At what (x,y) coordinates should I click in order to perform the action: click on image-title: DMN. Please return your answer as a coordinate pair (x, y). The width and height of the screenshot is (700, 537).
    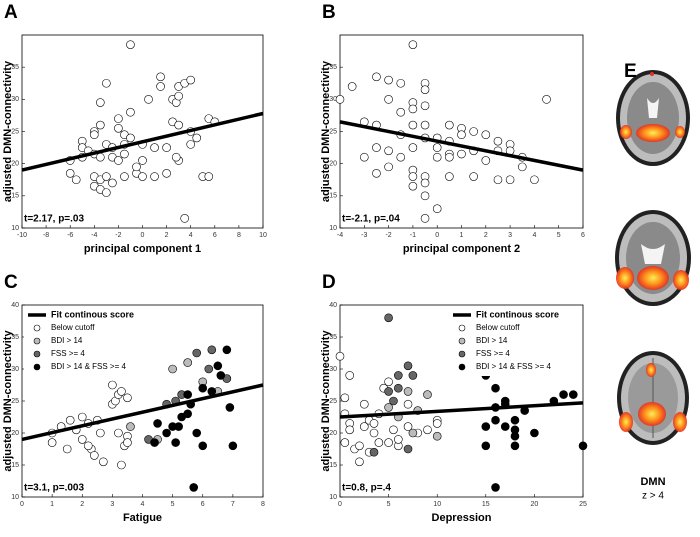
    Looking at the image, I should click on (652, 482).